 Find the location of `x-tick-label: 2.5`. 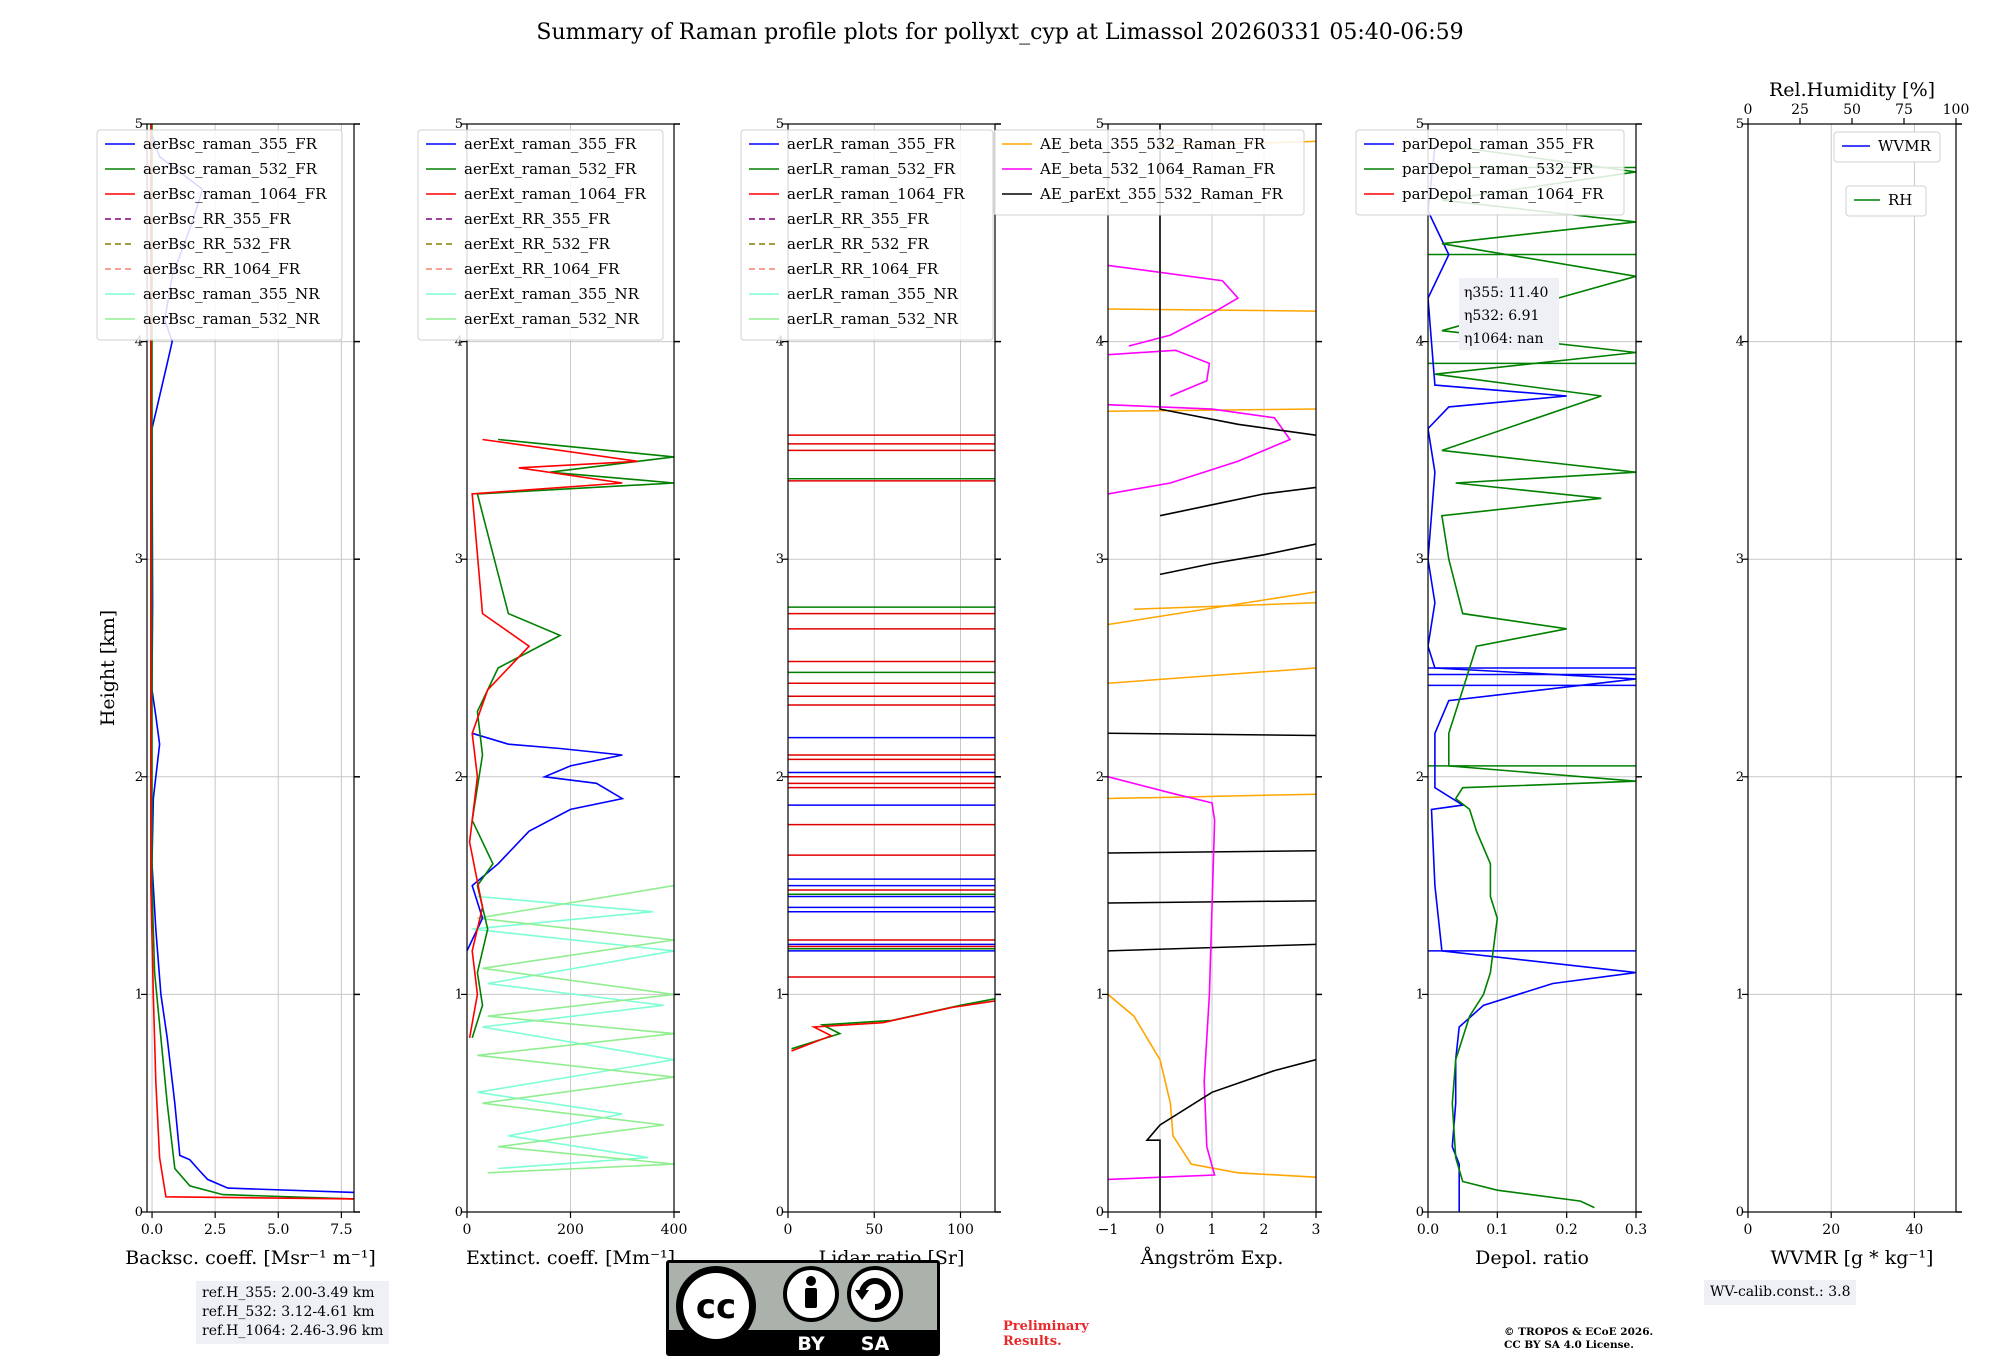

x-tick-label: 2.5 is located at coordinates (215, 1230).